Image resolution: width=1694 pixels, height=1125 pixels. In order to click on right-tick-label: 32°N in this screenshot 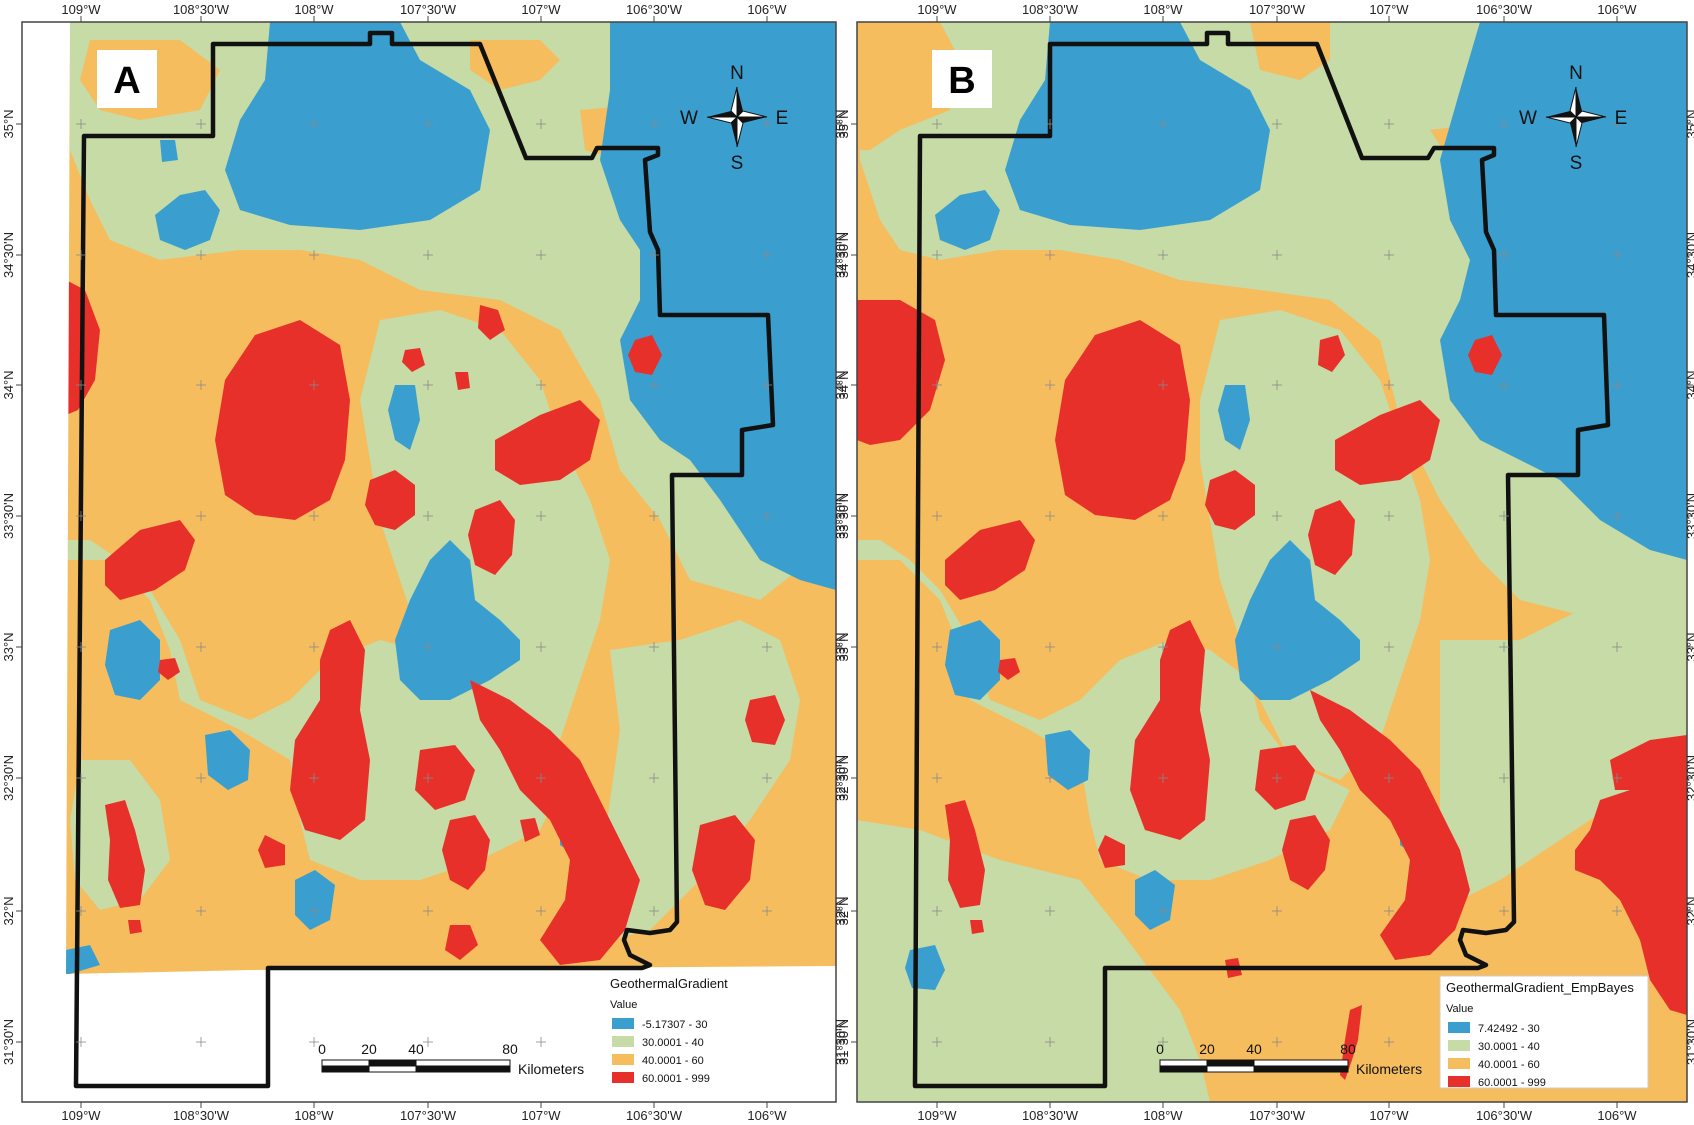, I will do `click(1689, 910)`.